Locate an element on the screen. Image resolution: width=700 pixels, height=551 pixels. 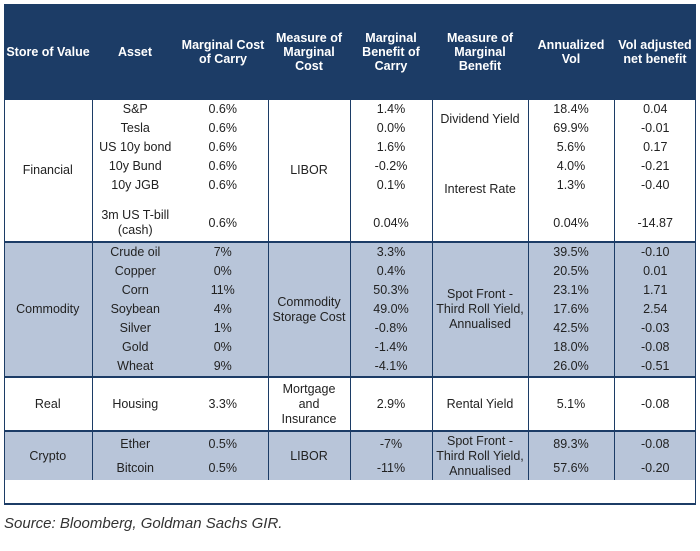
table-row: Bitcoin 0.5% -11% 57.6% -0.20 is located at coordinates (350, 468).